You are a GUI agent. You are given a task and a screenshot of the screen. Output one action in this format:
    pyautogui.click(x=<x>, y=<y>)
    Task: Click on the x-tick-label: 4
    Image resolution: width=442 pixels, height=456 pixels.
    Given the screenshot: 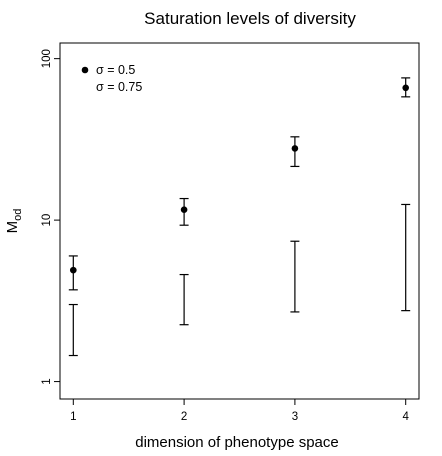 What is the action you would take?
    pyautogui.click(x=406, y=417)
    